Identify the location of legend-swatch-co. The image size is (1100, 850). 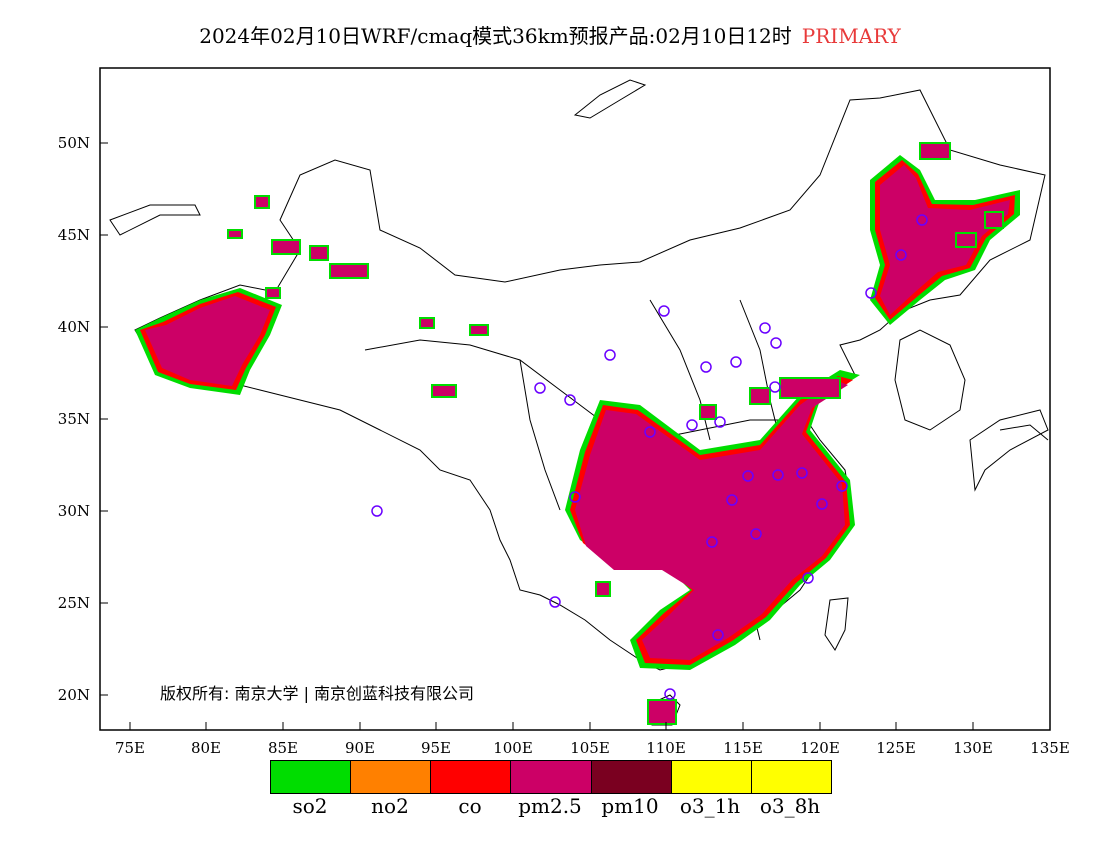
(471, 777).